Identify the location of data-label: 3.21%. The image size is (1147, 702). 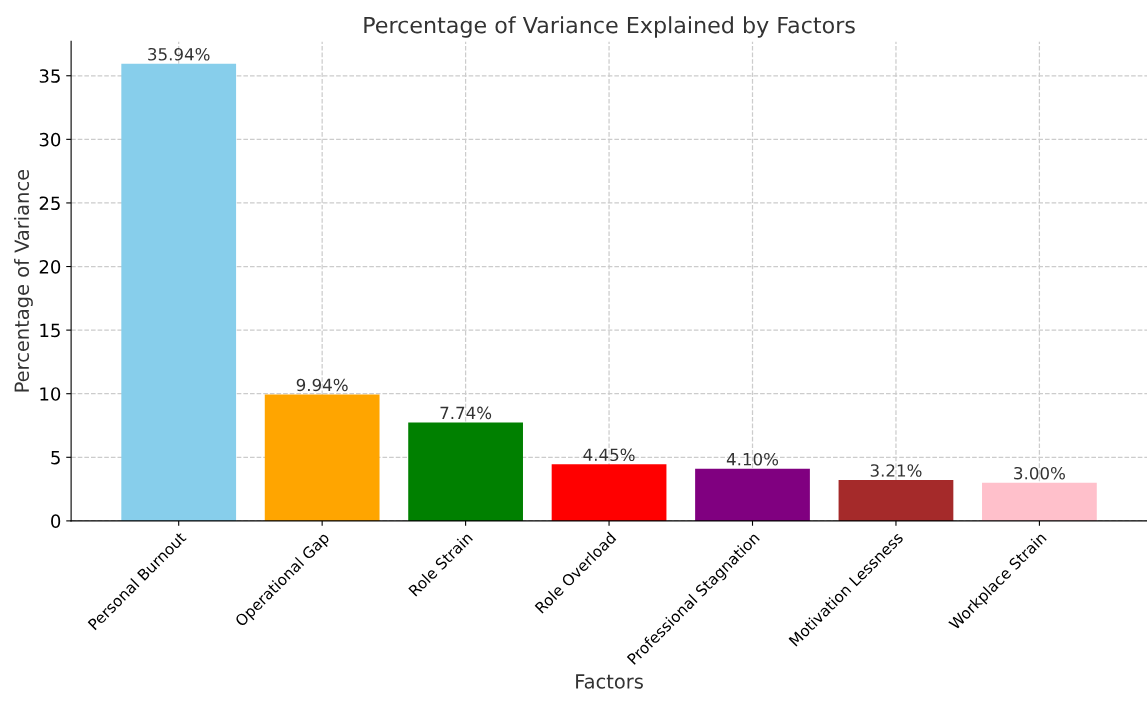
(896, 470).